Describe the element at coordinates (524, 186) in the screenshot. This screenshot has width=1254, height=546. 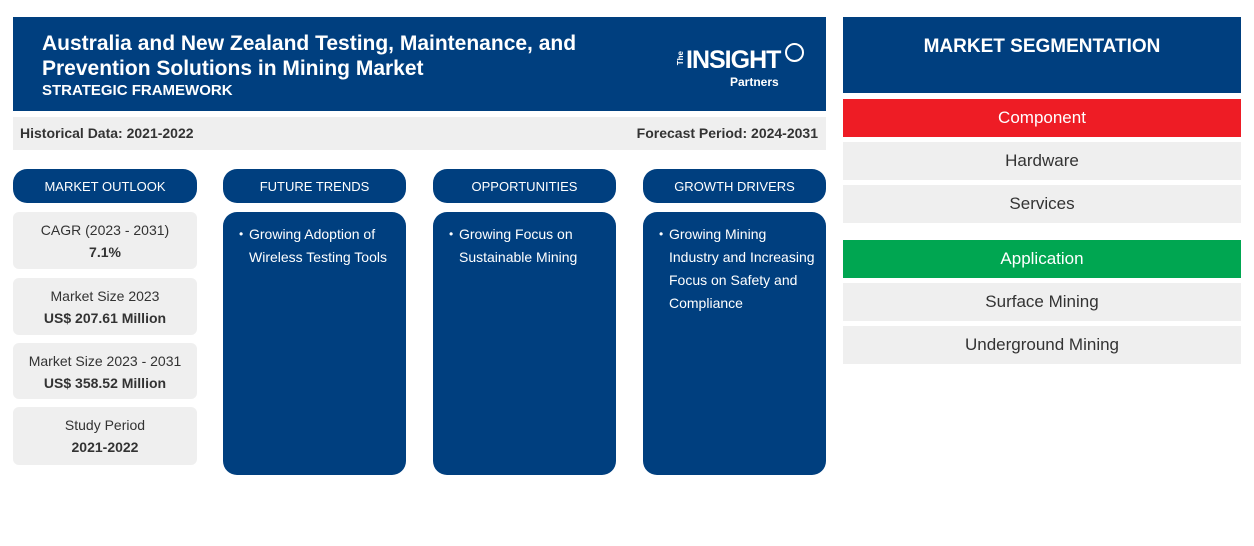
I see `opportunities-heading: OPPORTUNITIES` at that location.